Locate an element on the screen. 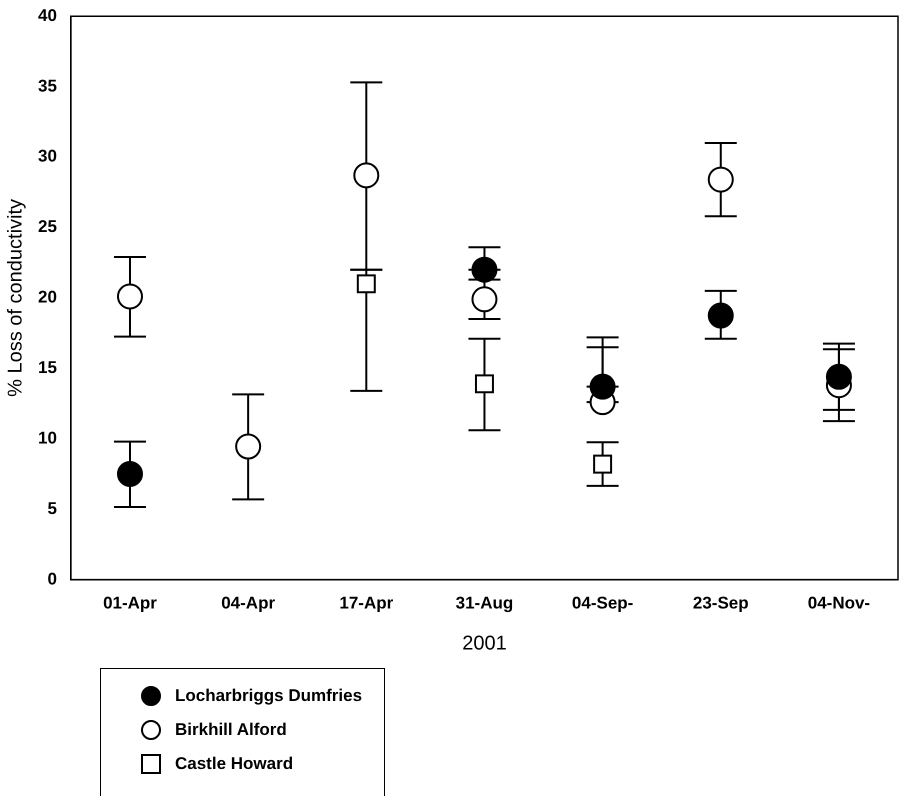 This screenshot has width=912, height=796. y-tick-label: 30 is located at coordinates (47, 156).